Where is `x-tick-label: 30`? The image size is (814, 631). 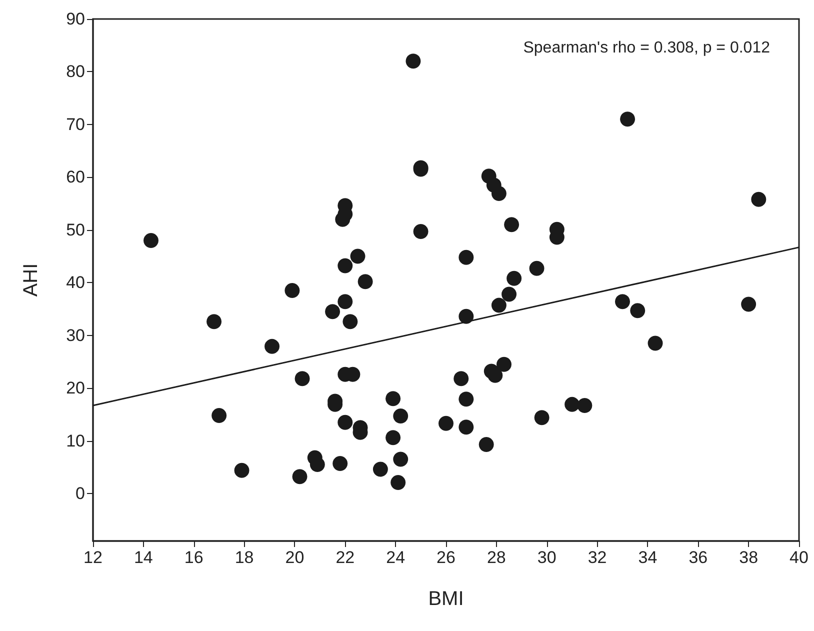
x-tick-label: 30 is located at coordinates (546, 557).